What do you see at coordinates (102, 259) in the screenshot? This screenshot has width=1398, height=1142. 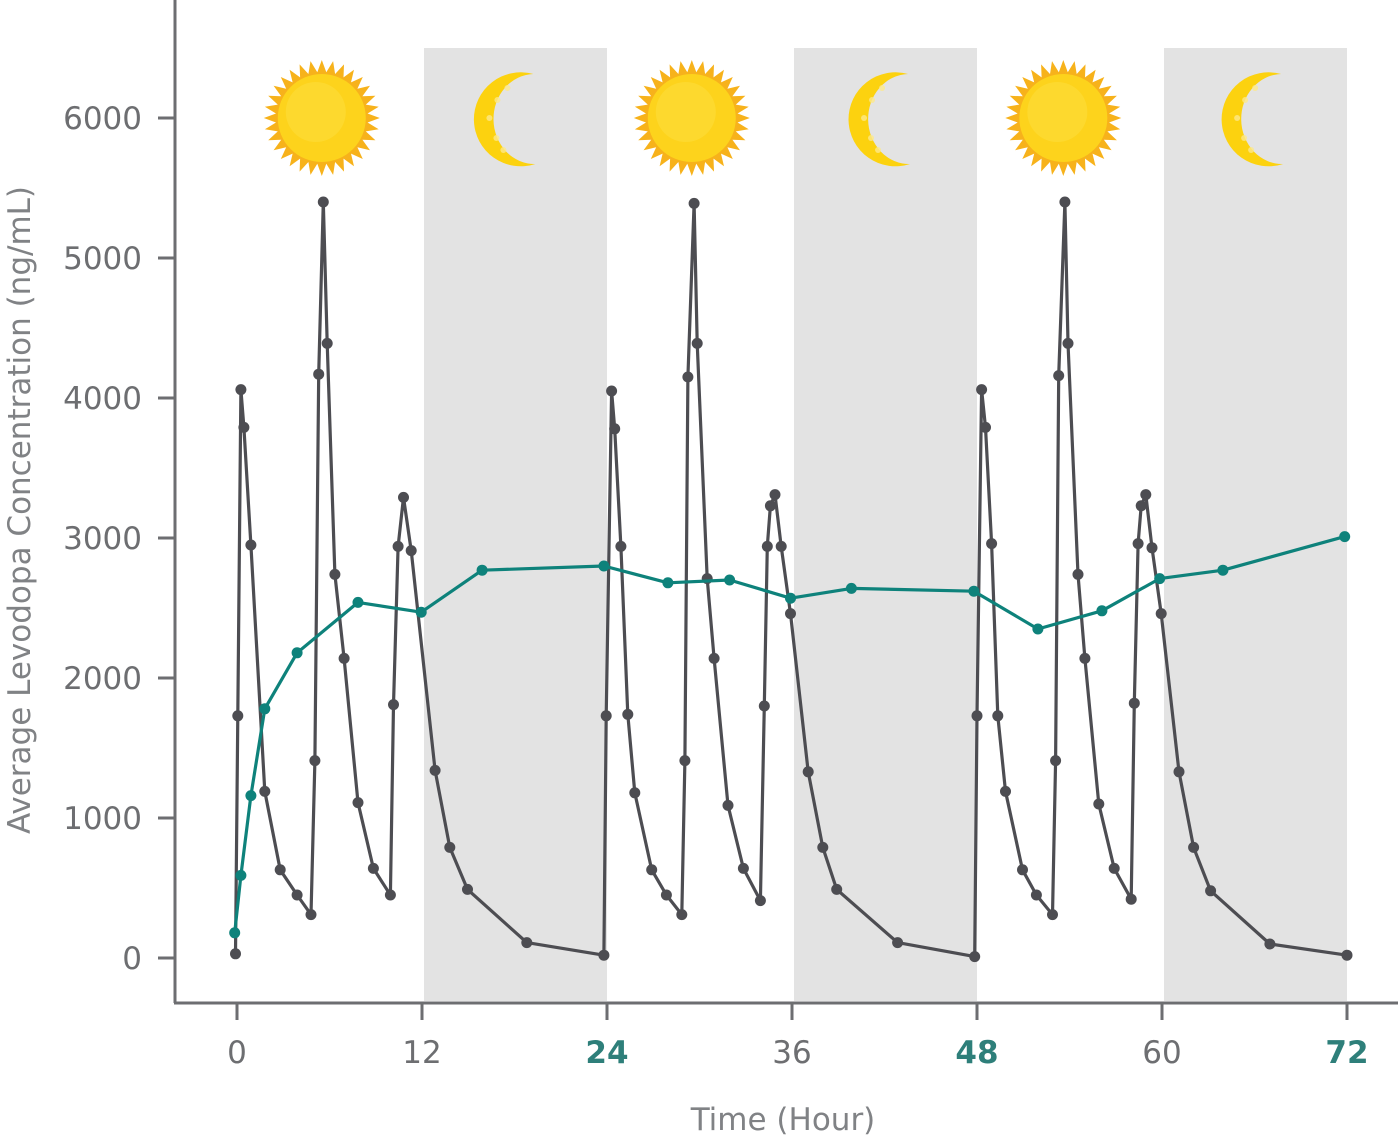 I see `y-tick-label: 5000` at bounding box center [102, 259].